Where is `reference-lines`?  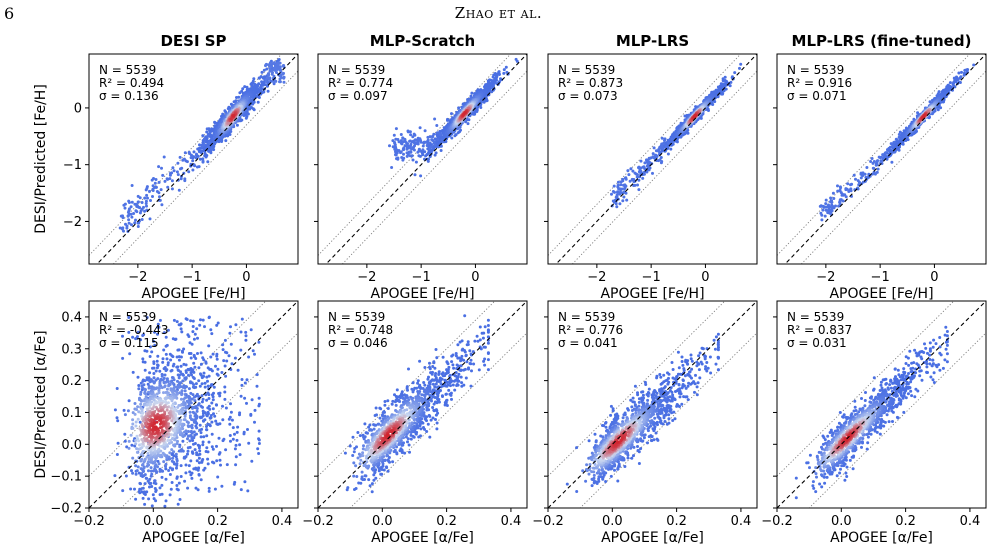 reference-lines is located at coordinates (652, 159).